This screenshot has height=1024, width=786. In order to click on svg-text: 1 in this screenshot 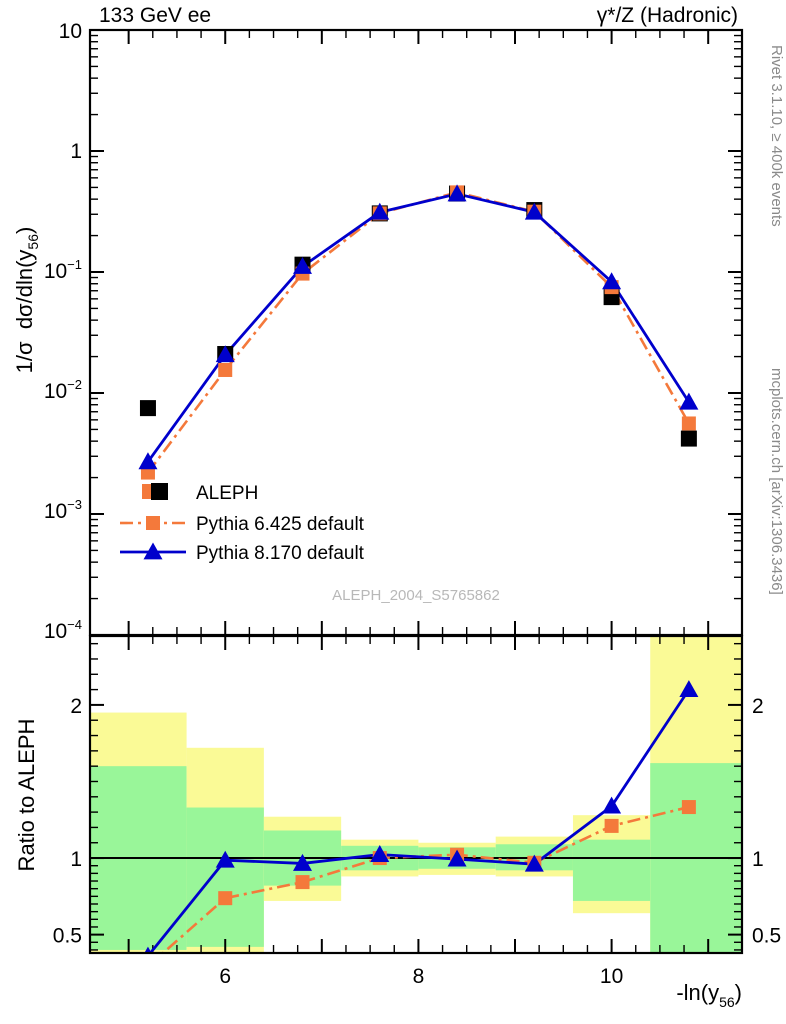, I will do `click(76, 151)`.